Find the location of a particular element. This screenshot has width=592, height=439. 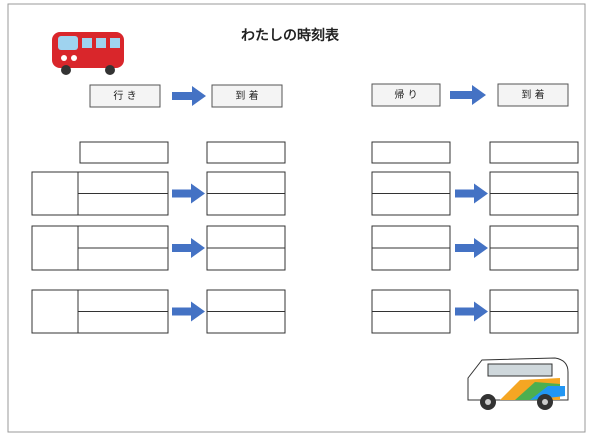

red-bus-icon is located at coordinates (88, 53).